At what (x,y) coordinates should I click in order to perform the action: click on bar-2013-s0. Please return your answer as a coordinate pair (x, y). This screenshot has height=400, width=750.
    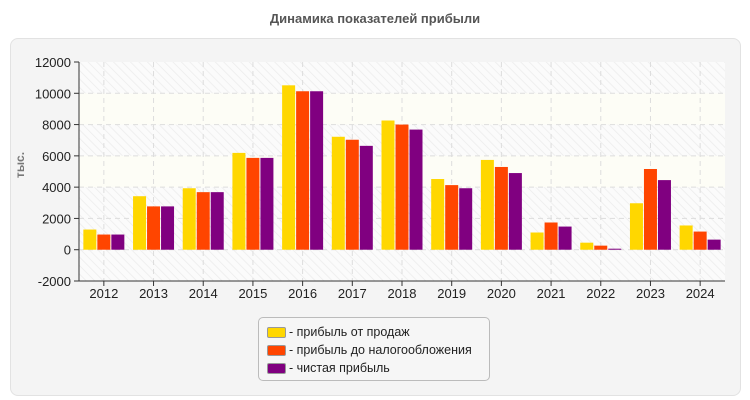
    Looking at the image, I should click on (140, 223).